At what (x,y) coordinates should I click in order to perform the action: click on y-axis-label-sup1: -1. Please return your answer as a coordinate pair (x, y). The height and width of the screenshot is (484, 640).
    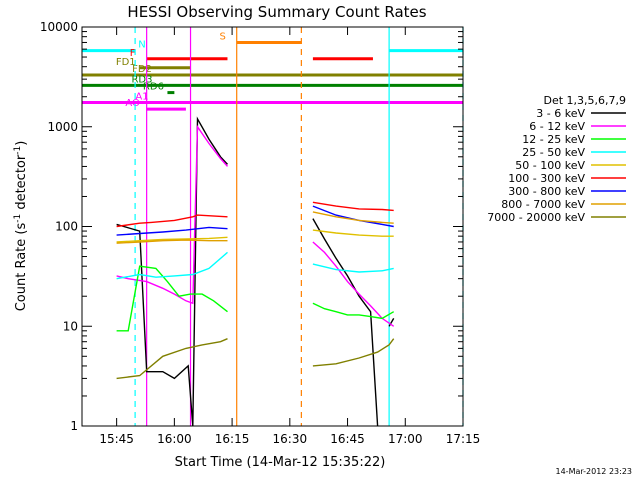
    Looking at the image, I should click on (18, 218).